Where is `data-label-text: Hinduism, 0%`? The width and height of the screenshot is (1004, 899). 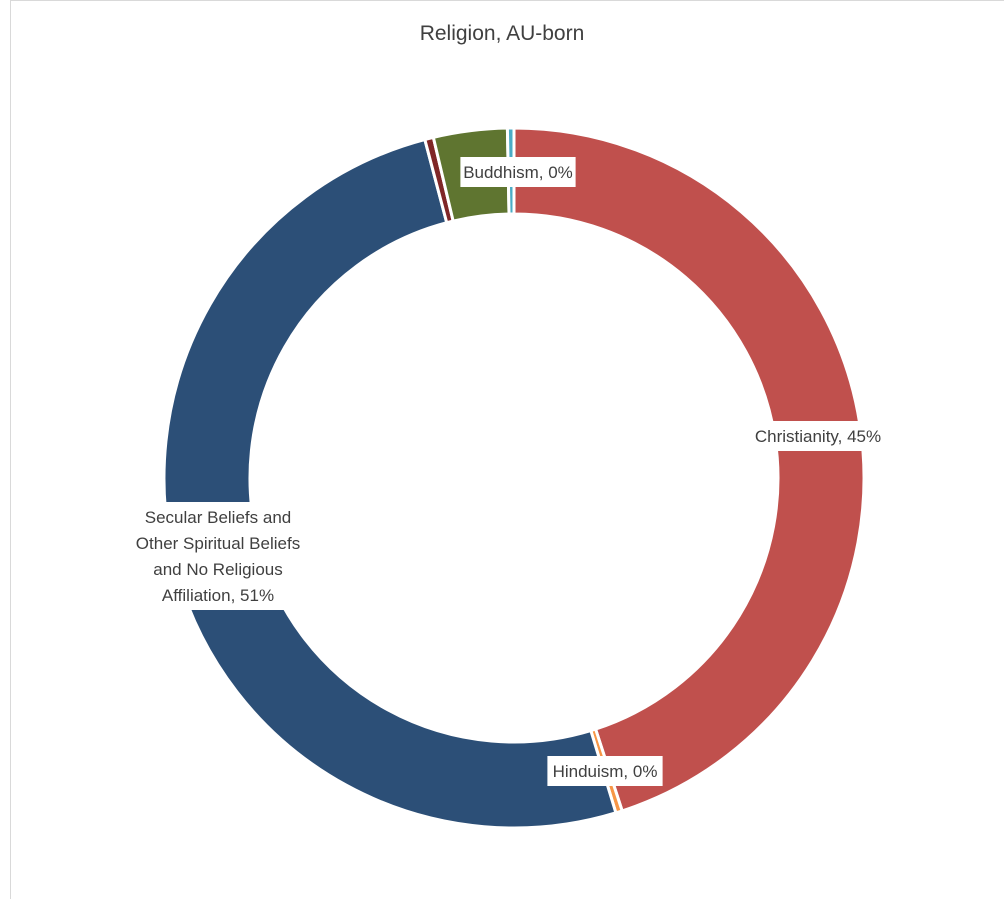 data-label-text: Hinduism, 0% is located at coordinates (605, 771).